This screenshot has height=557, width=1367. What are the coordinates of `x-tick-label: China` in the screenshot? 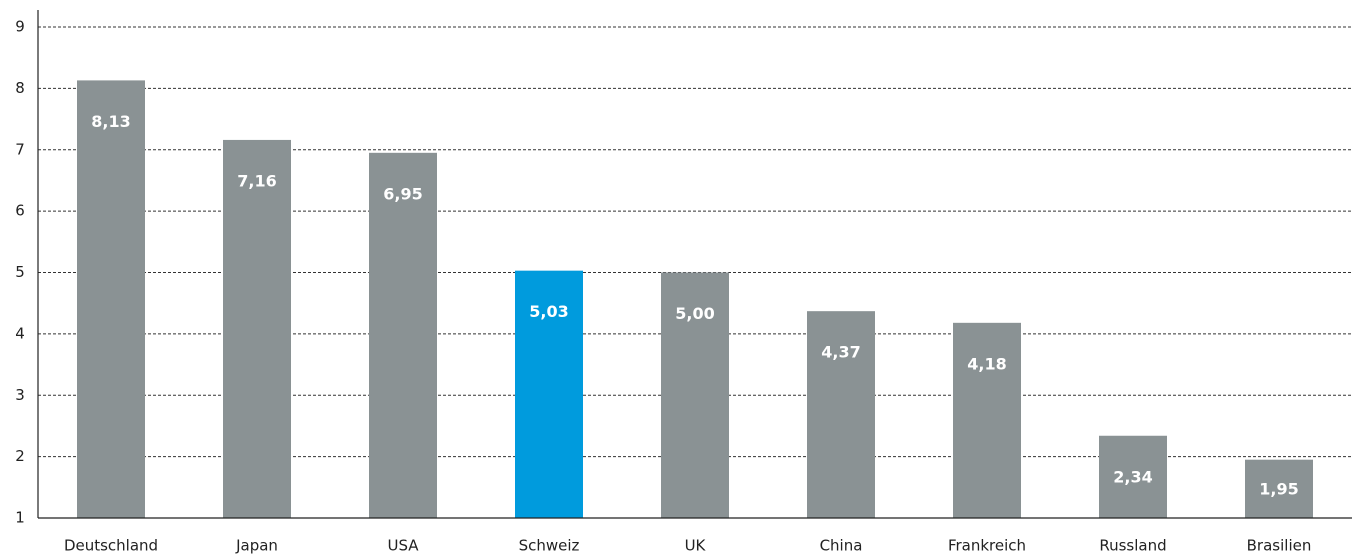 It's located at (841, 546).